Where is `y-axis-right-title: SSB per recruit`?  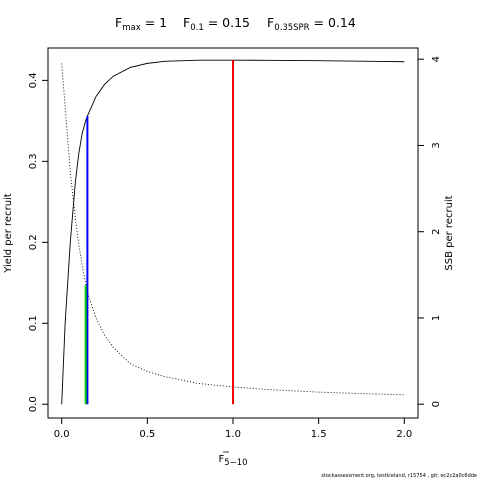 y-axis-right-title: SSB per recruit is located at coordinates (449, 232).